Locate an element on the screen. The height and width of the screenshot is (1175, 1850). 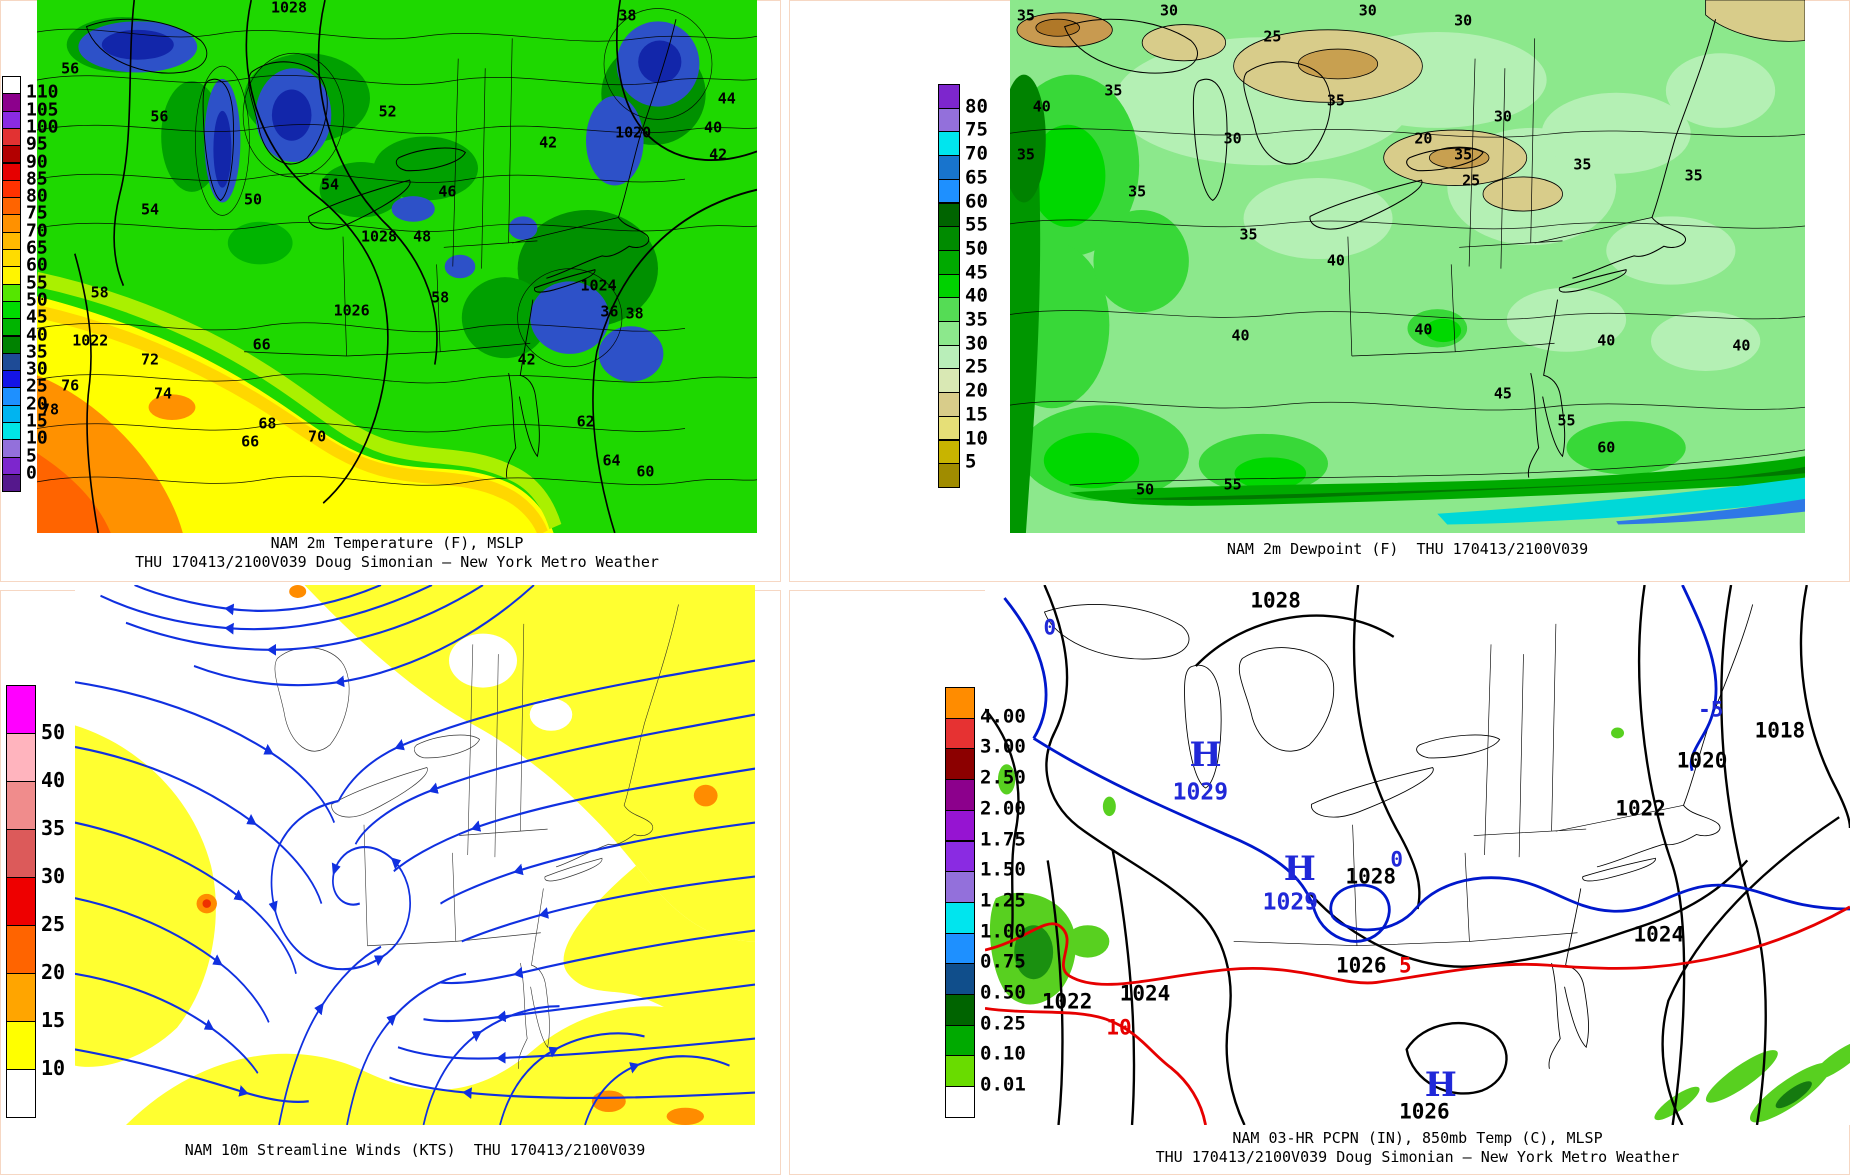
colorbar-tick-label: 70 is located at coordinates (37, 230).